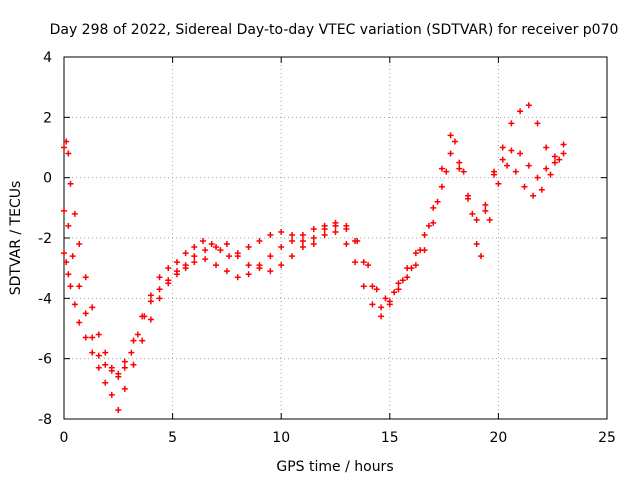  I want to click on x-tick-label: 20, so click(498, 438).